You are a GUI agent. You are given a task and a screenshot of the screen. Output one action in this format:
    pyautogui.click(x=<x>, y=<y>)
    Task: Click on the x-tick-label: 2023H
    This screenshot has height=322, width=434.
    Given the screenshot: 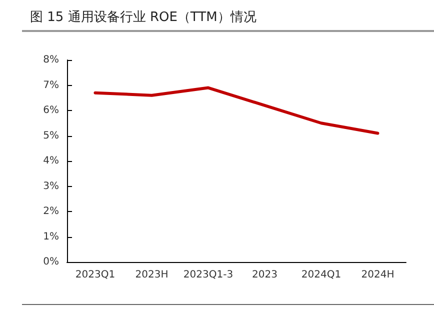 What is the action you would take?
    pyautogui.click(x=151, y=275)
    